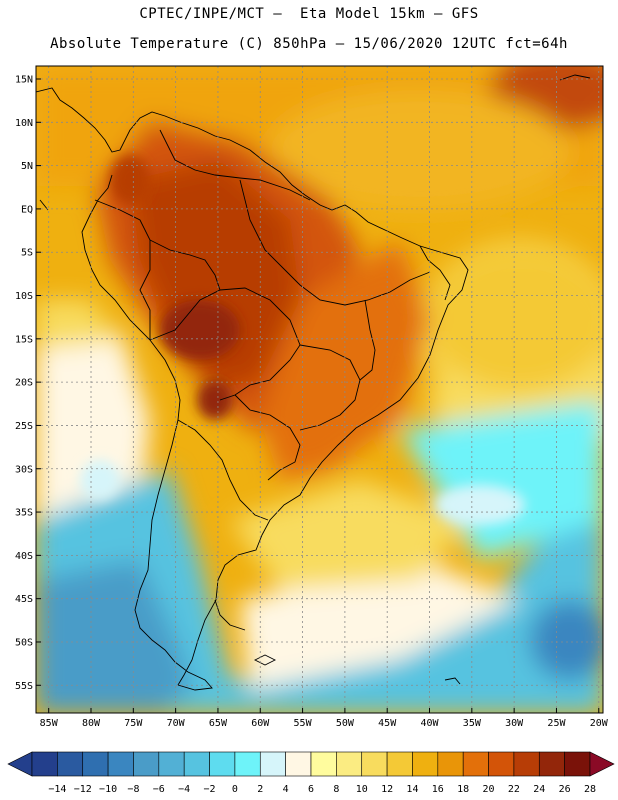  What do you see at coordinates (599, 723) in the screenshot?
I see `lon-label: 20W` at bounding box center [599, 723].